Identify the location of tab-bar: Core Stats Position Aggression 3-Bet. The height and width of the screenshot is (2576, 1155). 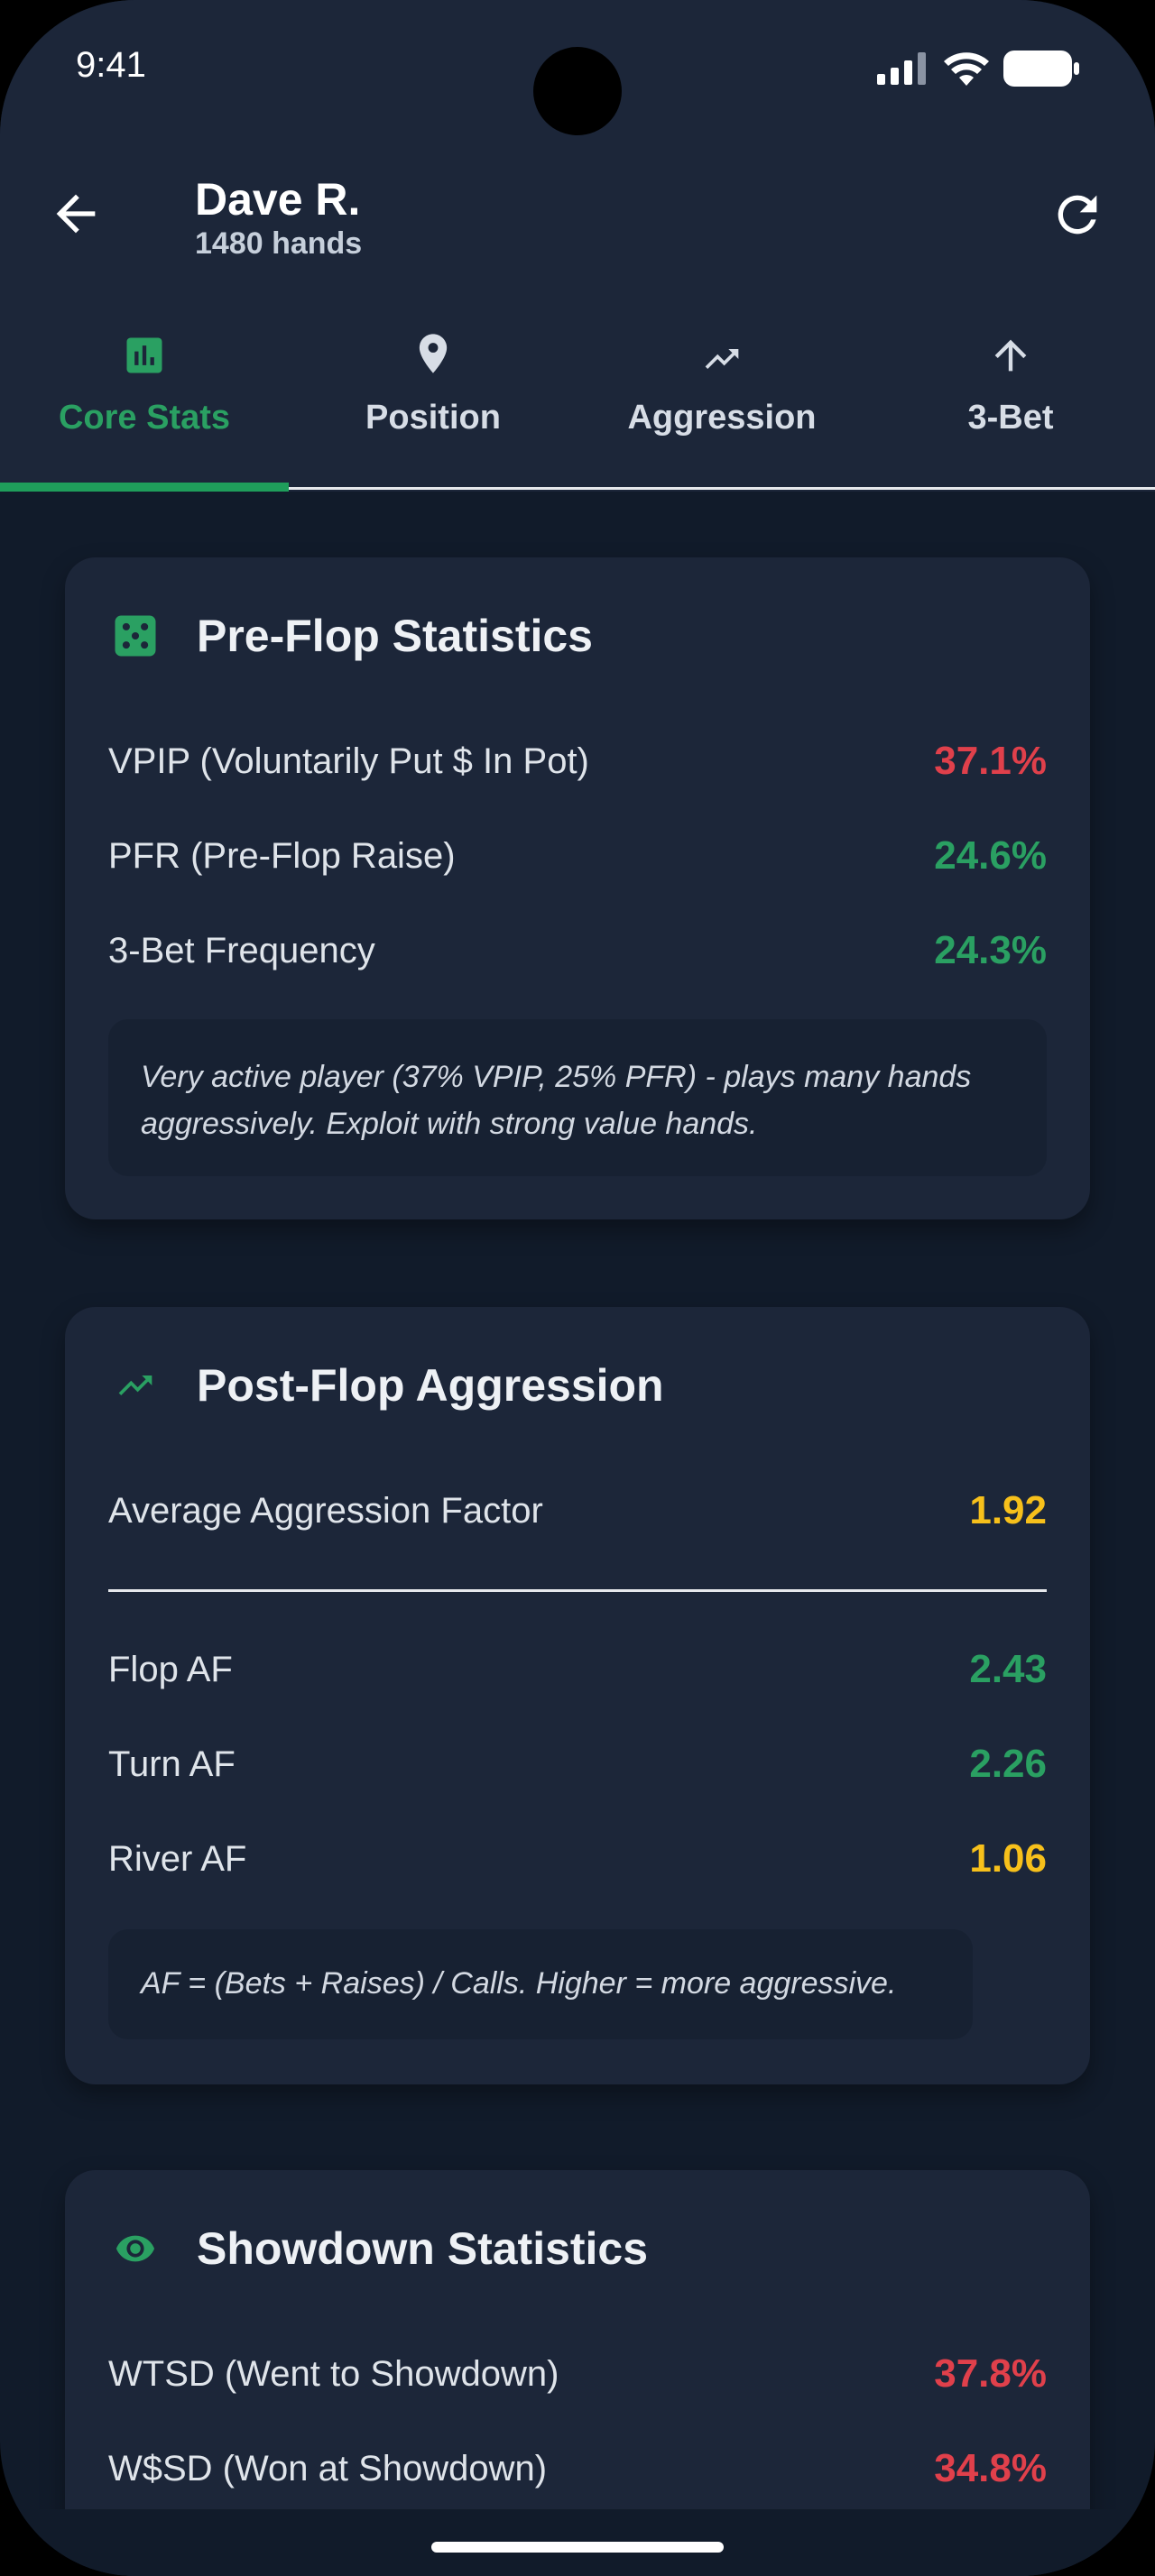
(577, 408).